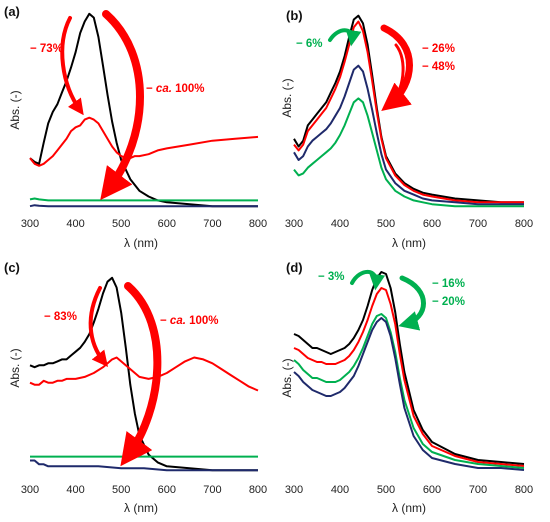 Image resolution: width=550 pixels, height=522 pixels. What do you see at coordinates (287, 97) in the screenshot?
I see `ylabel-b: Abs. (-)` at bounding box center [287, 97].